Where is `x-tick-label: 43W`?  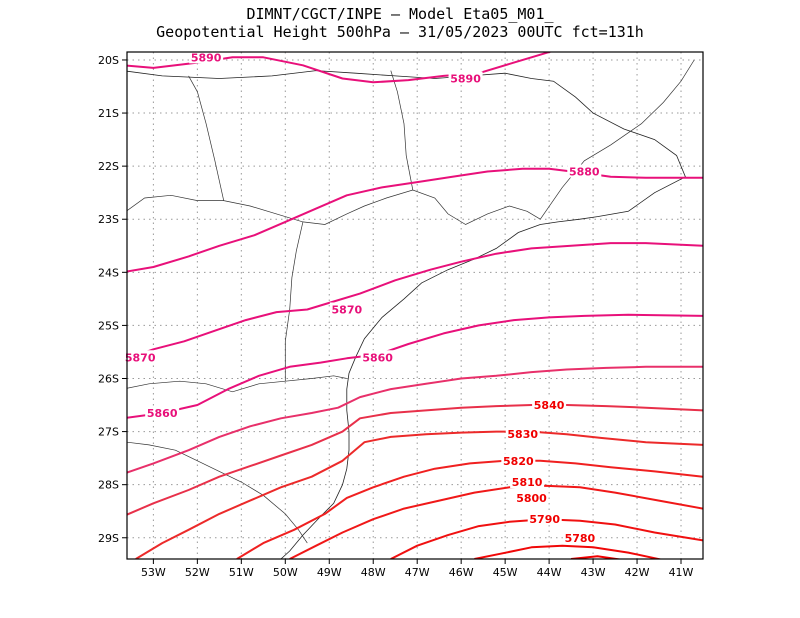
x-tick-label: 43W is located at coordinates (593, 572).